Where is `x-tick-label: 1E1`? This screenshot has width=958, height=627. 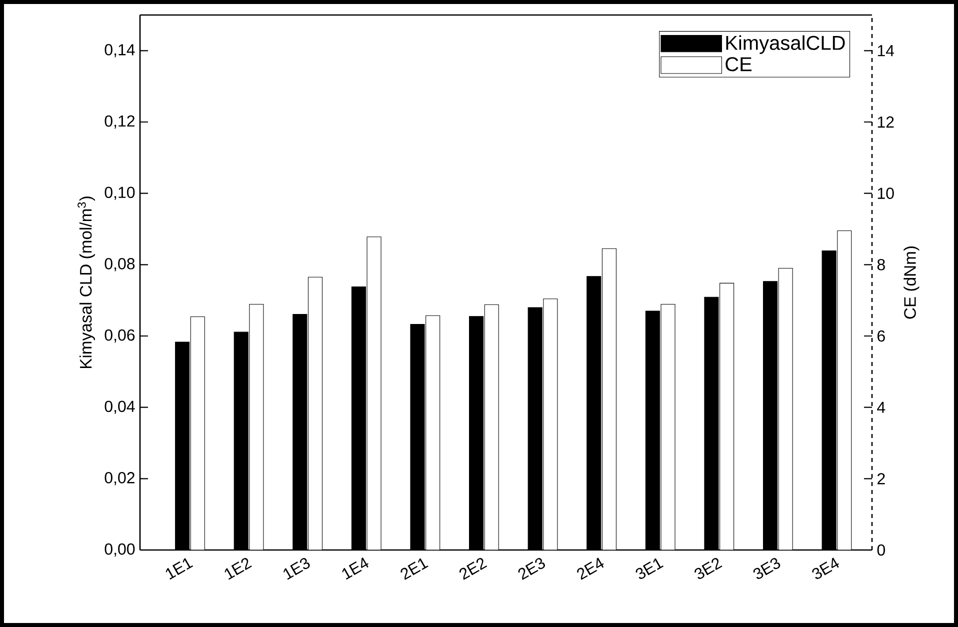 x-tick-label: 1E1 is located at coordinates (180, 569).